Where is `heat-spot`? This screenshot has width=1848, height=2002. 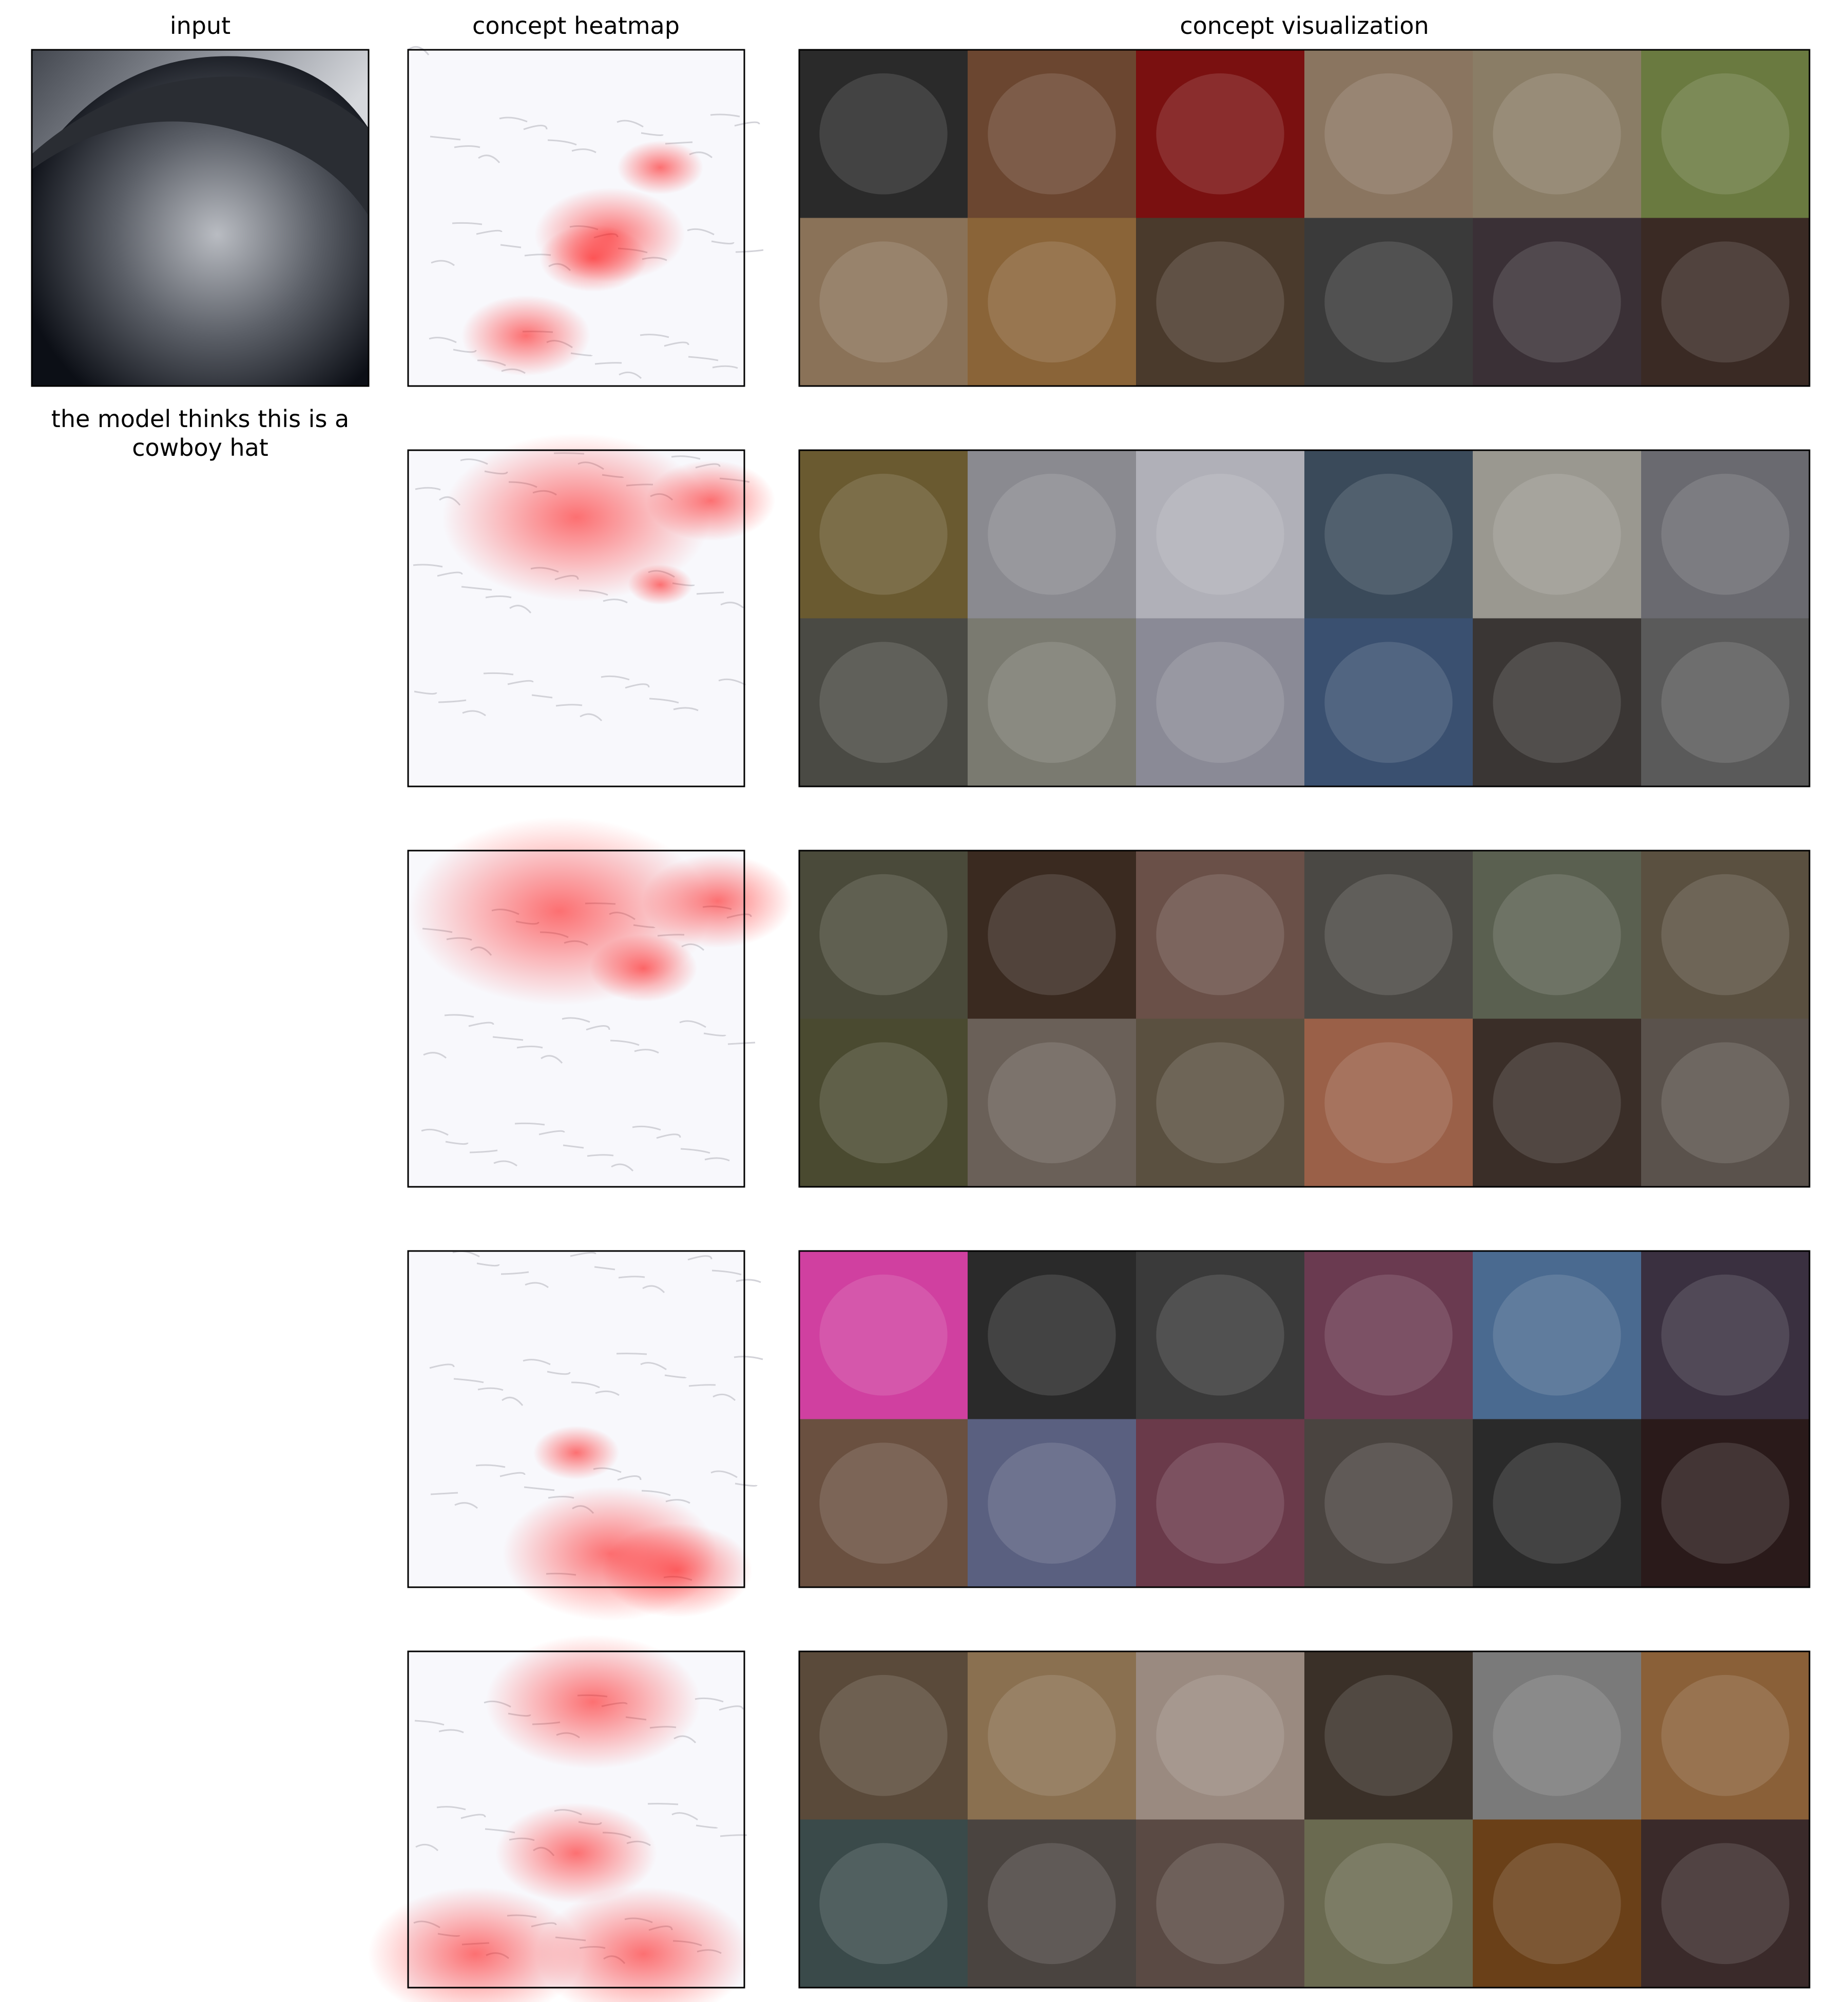 heat-spot is located at coordinates (526, 335).